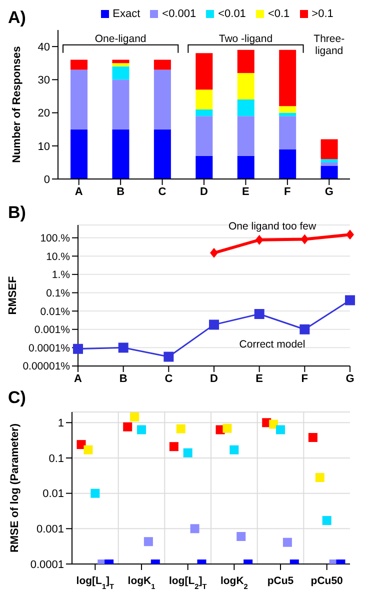 The image size is (368, 603). What do you see at coordinates (58, 293) in the screenshot?
I see `y-tick-label: 0.1%` at bounding box center [58, 293].